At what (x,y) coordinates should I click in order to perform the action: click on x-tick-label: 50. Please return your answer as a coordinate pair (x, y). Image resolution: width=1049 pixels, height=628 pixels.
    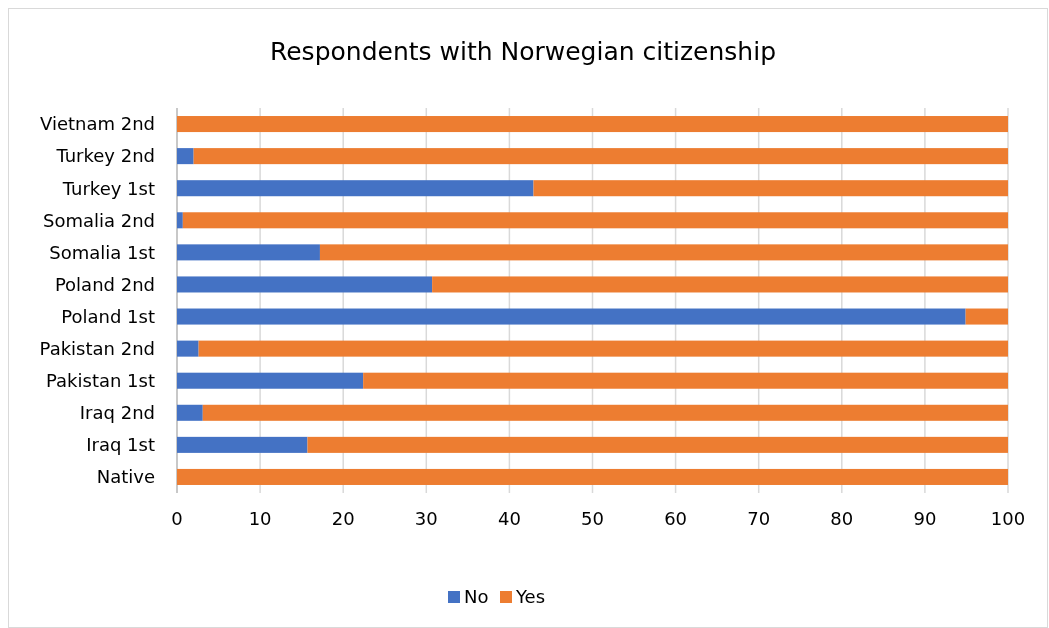
    Looking at the image, I should click on (592, 518).